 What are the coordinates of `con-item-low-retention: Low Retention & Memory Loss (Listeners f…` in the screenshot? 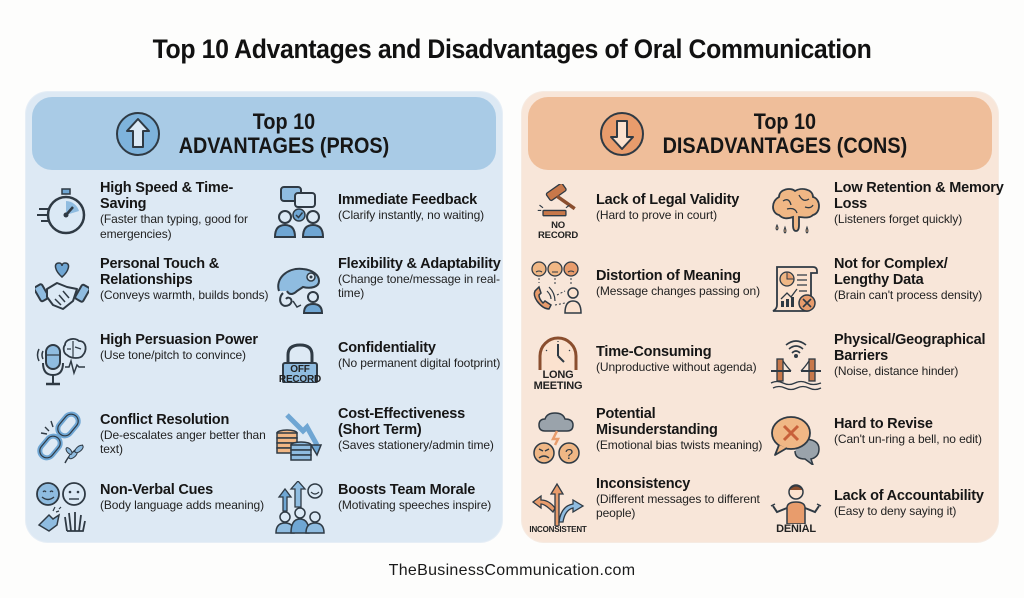 It's located at (886, 215).